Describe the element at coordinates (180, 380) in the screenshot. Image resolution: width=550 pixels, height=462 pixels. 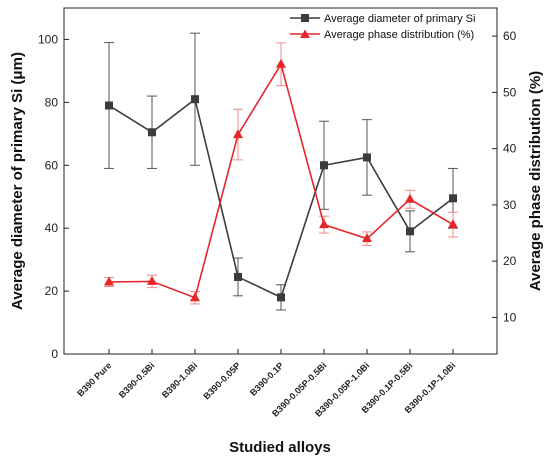
I see `x-tick-label: B390-1.0Bi` at that location.